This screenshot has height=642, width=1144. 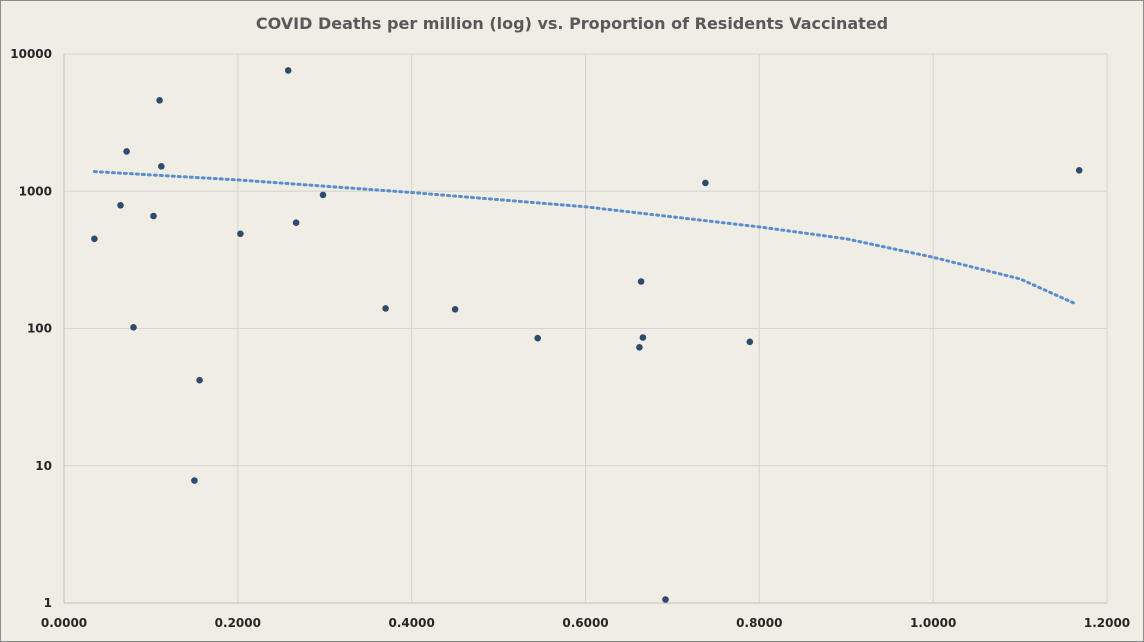 I want to click on x-tick-label: 0.0000, so click(x=64, y=623).